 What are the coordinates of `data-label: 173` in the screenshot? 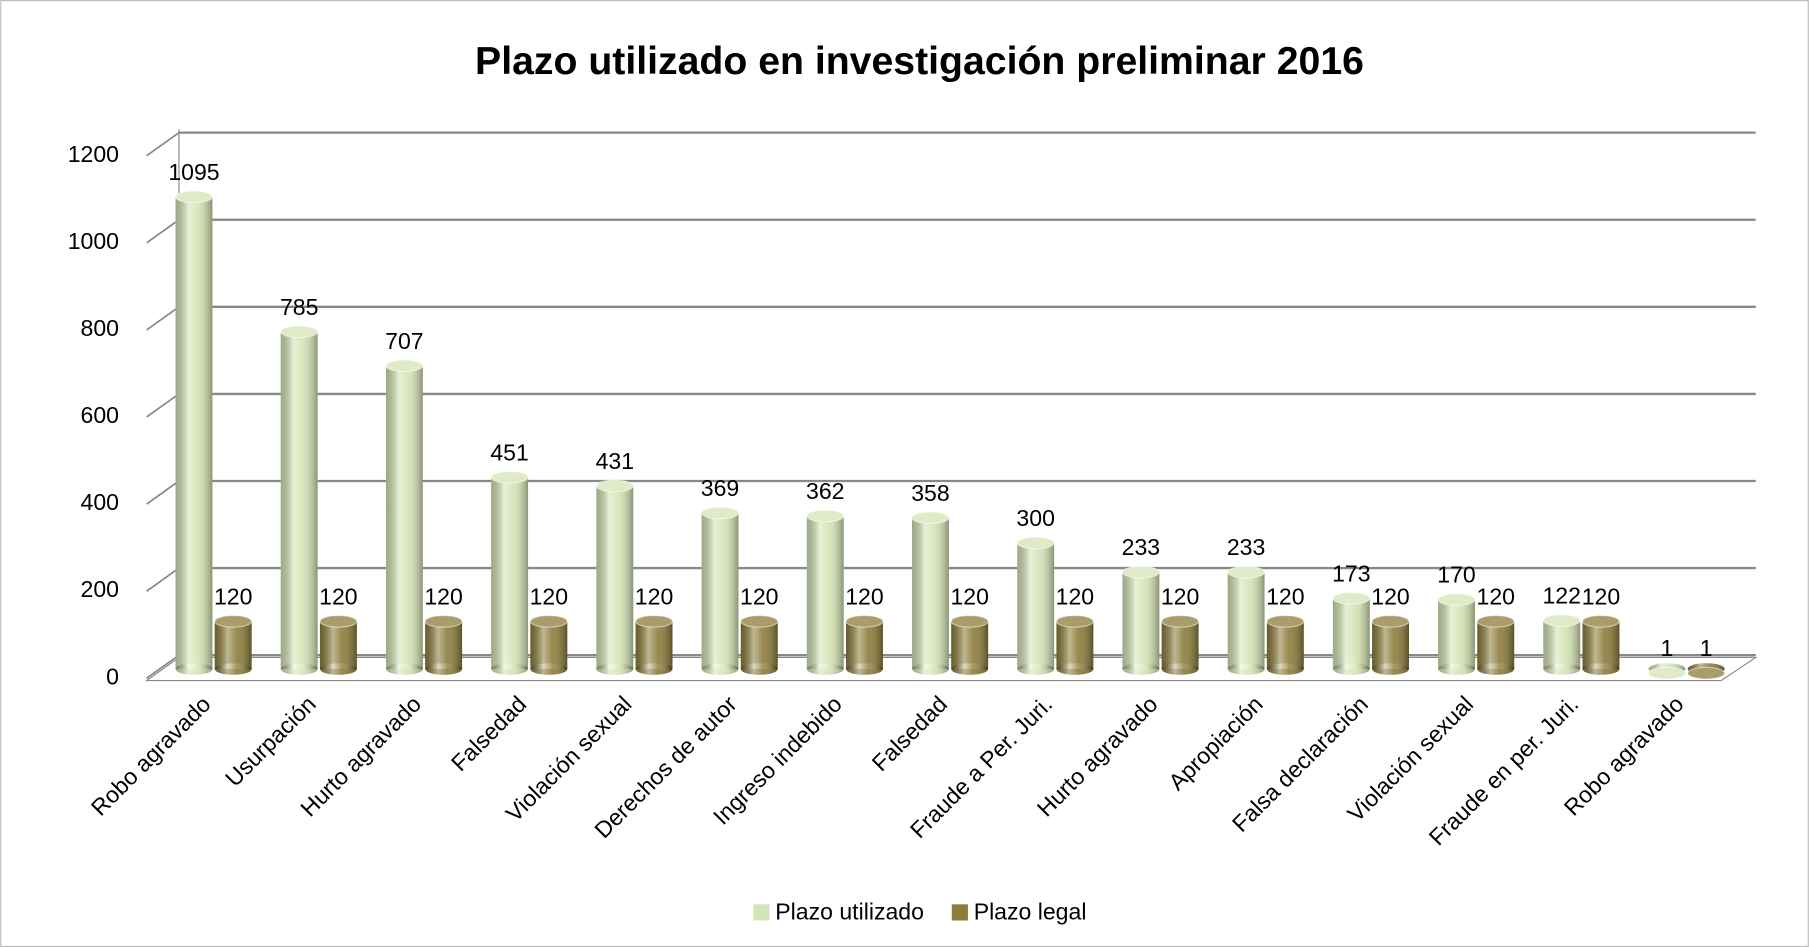 It's located at (1351, 573).